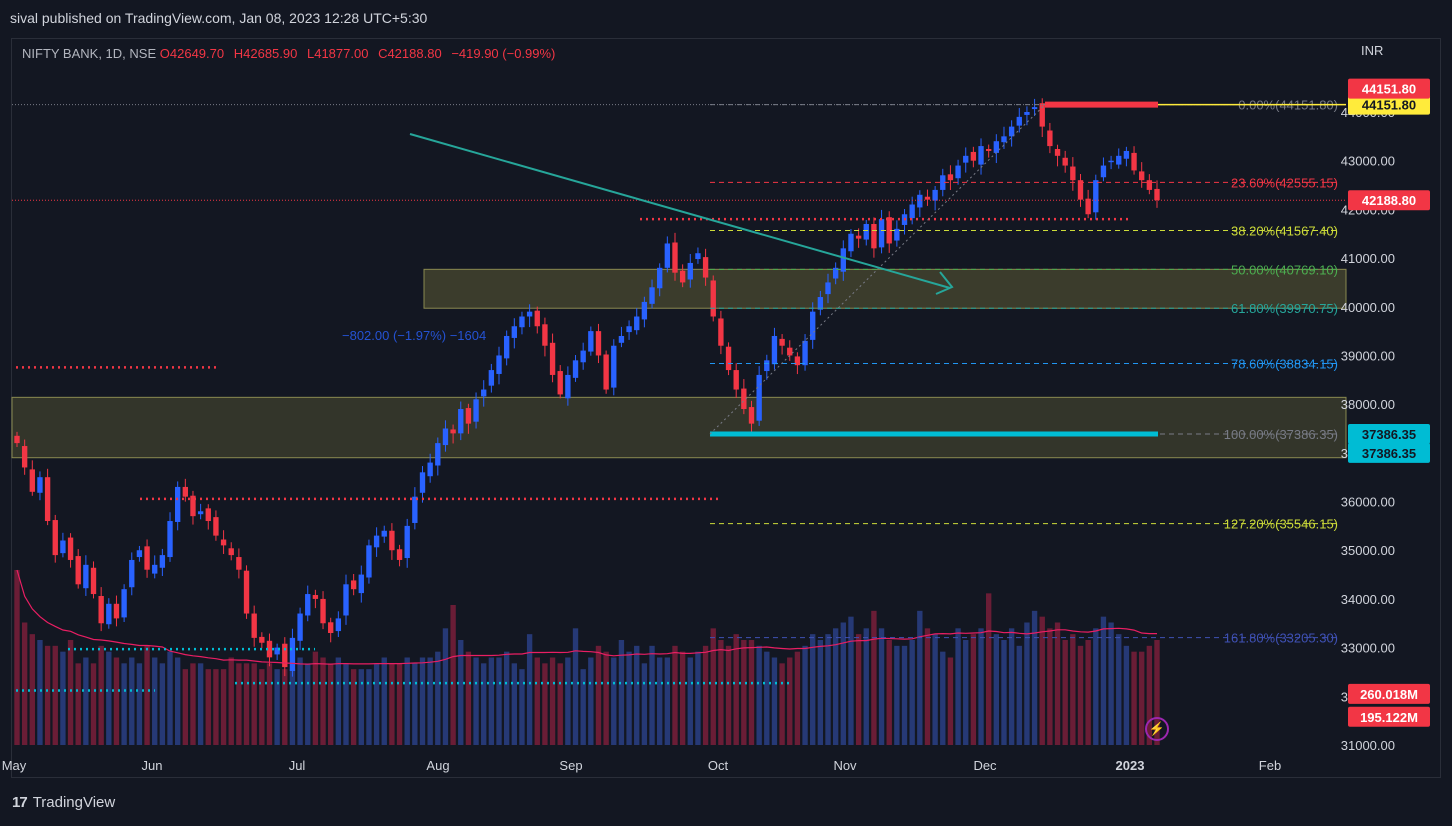  I want to click on footer-brand: 17 TradingView, so click(63, 802).